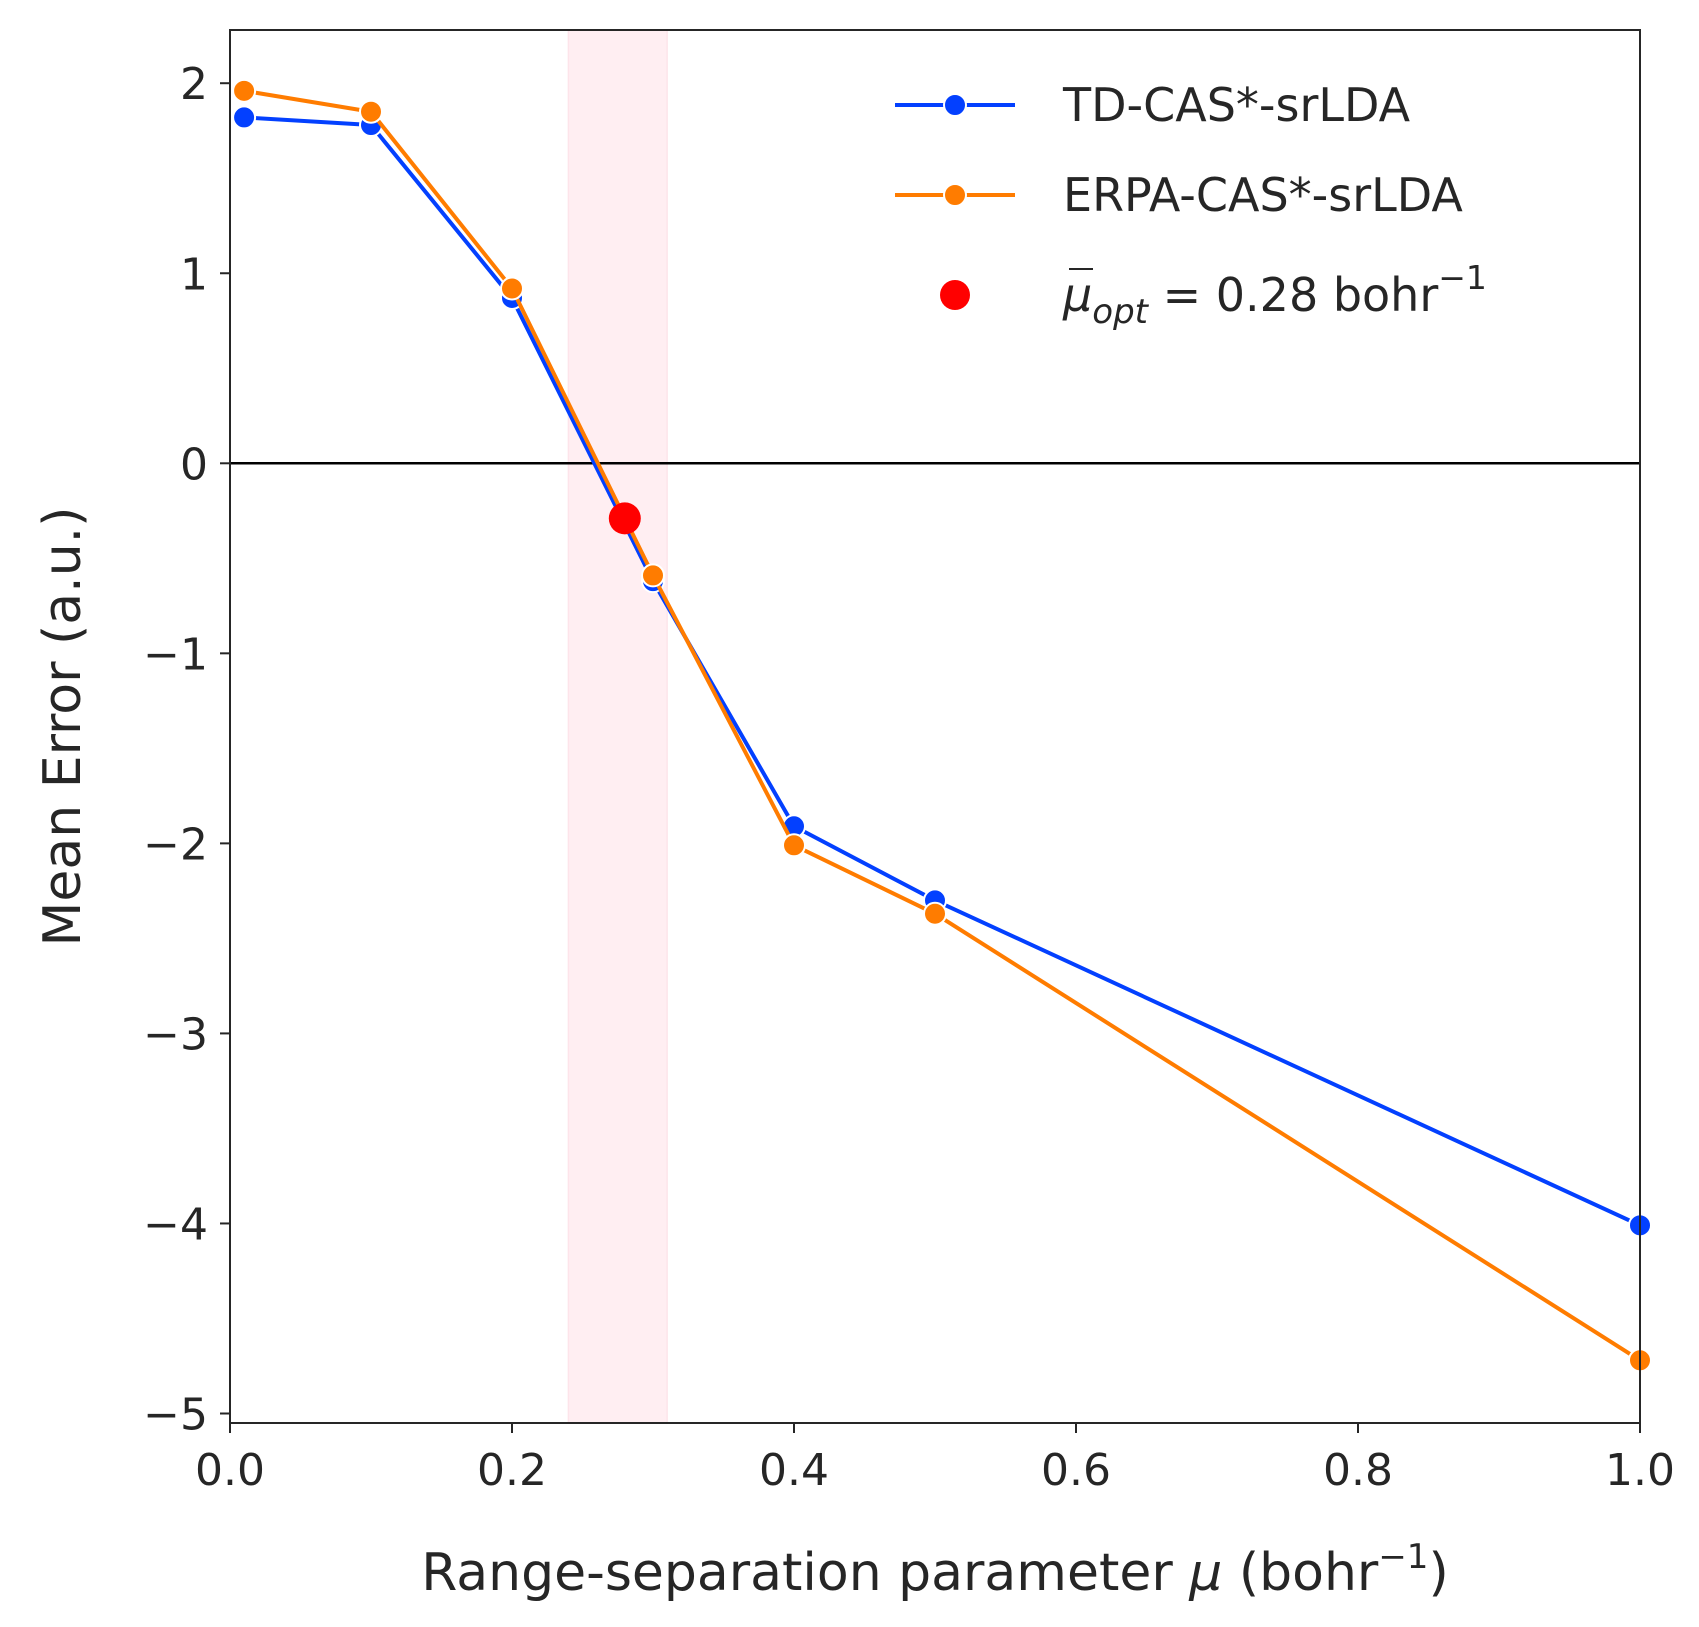  I want to click on y-axis-label: Mean Error (a.u.), so click(63, 727).